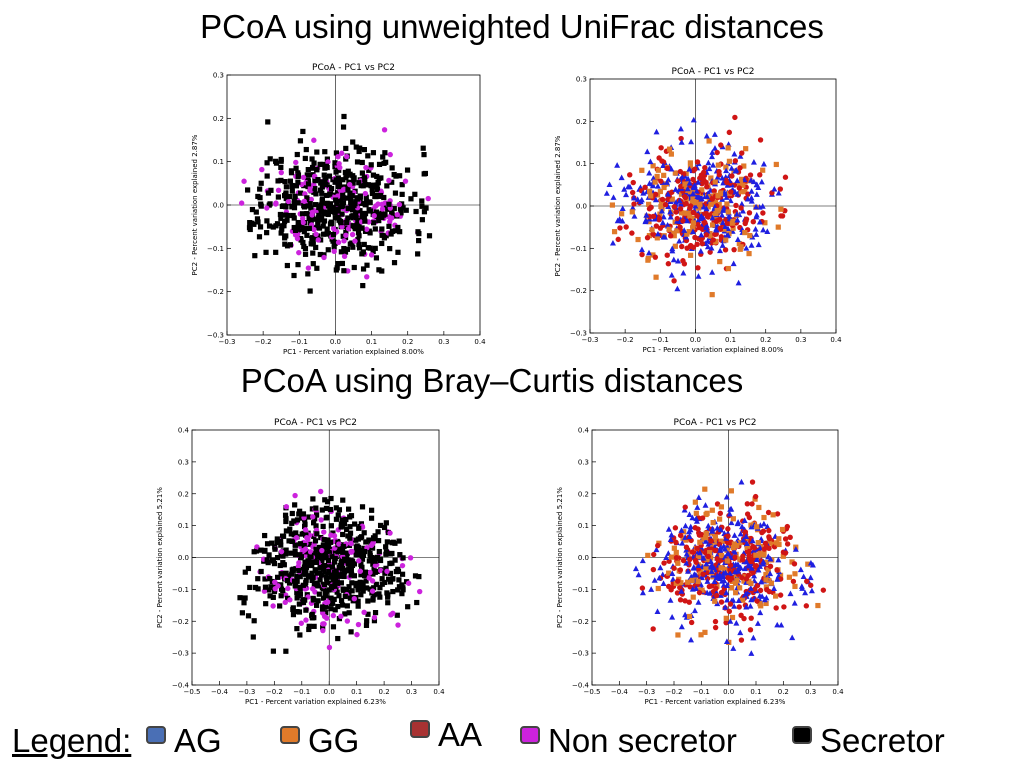 The width and height of the screenshot is (1024, 768). I want to click on y-tick-label: −0.1, so click(580, 590).